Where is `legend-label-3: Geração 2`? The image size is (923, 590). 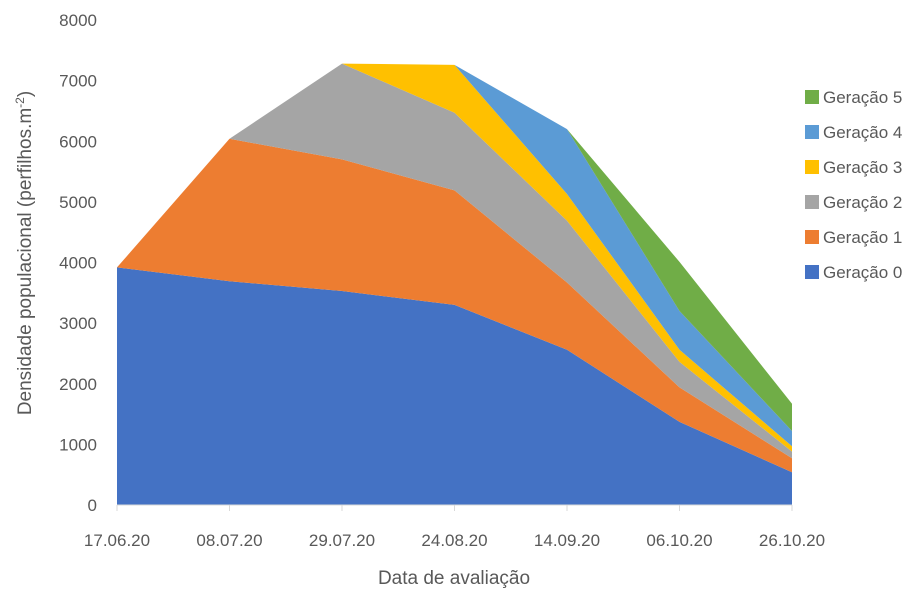
legend-label-3: Geração 2 is located at coordinates (862, 202).